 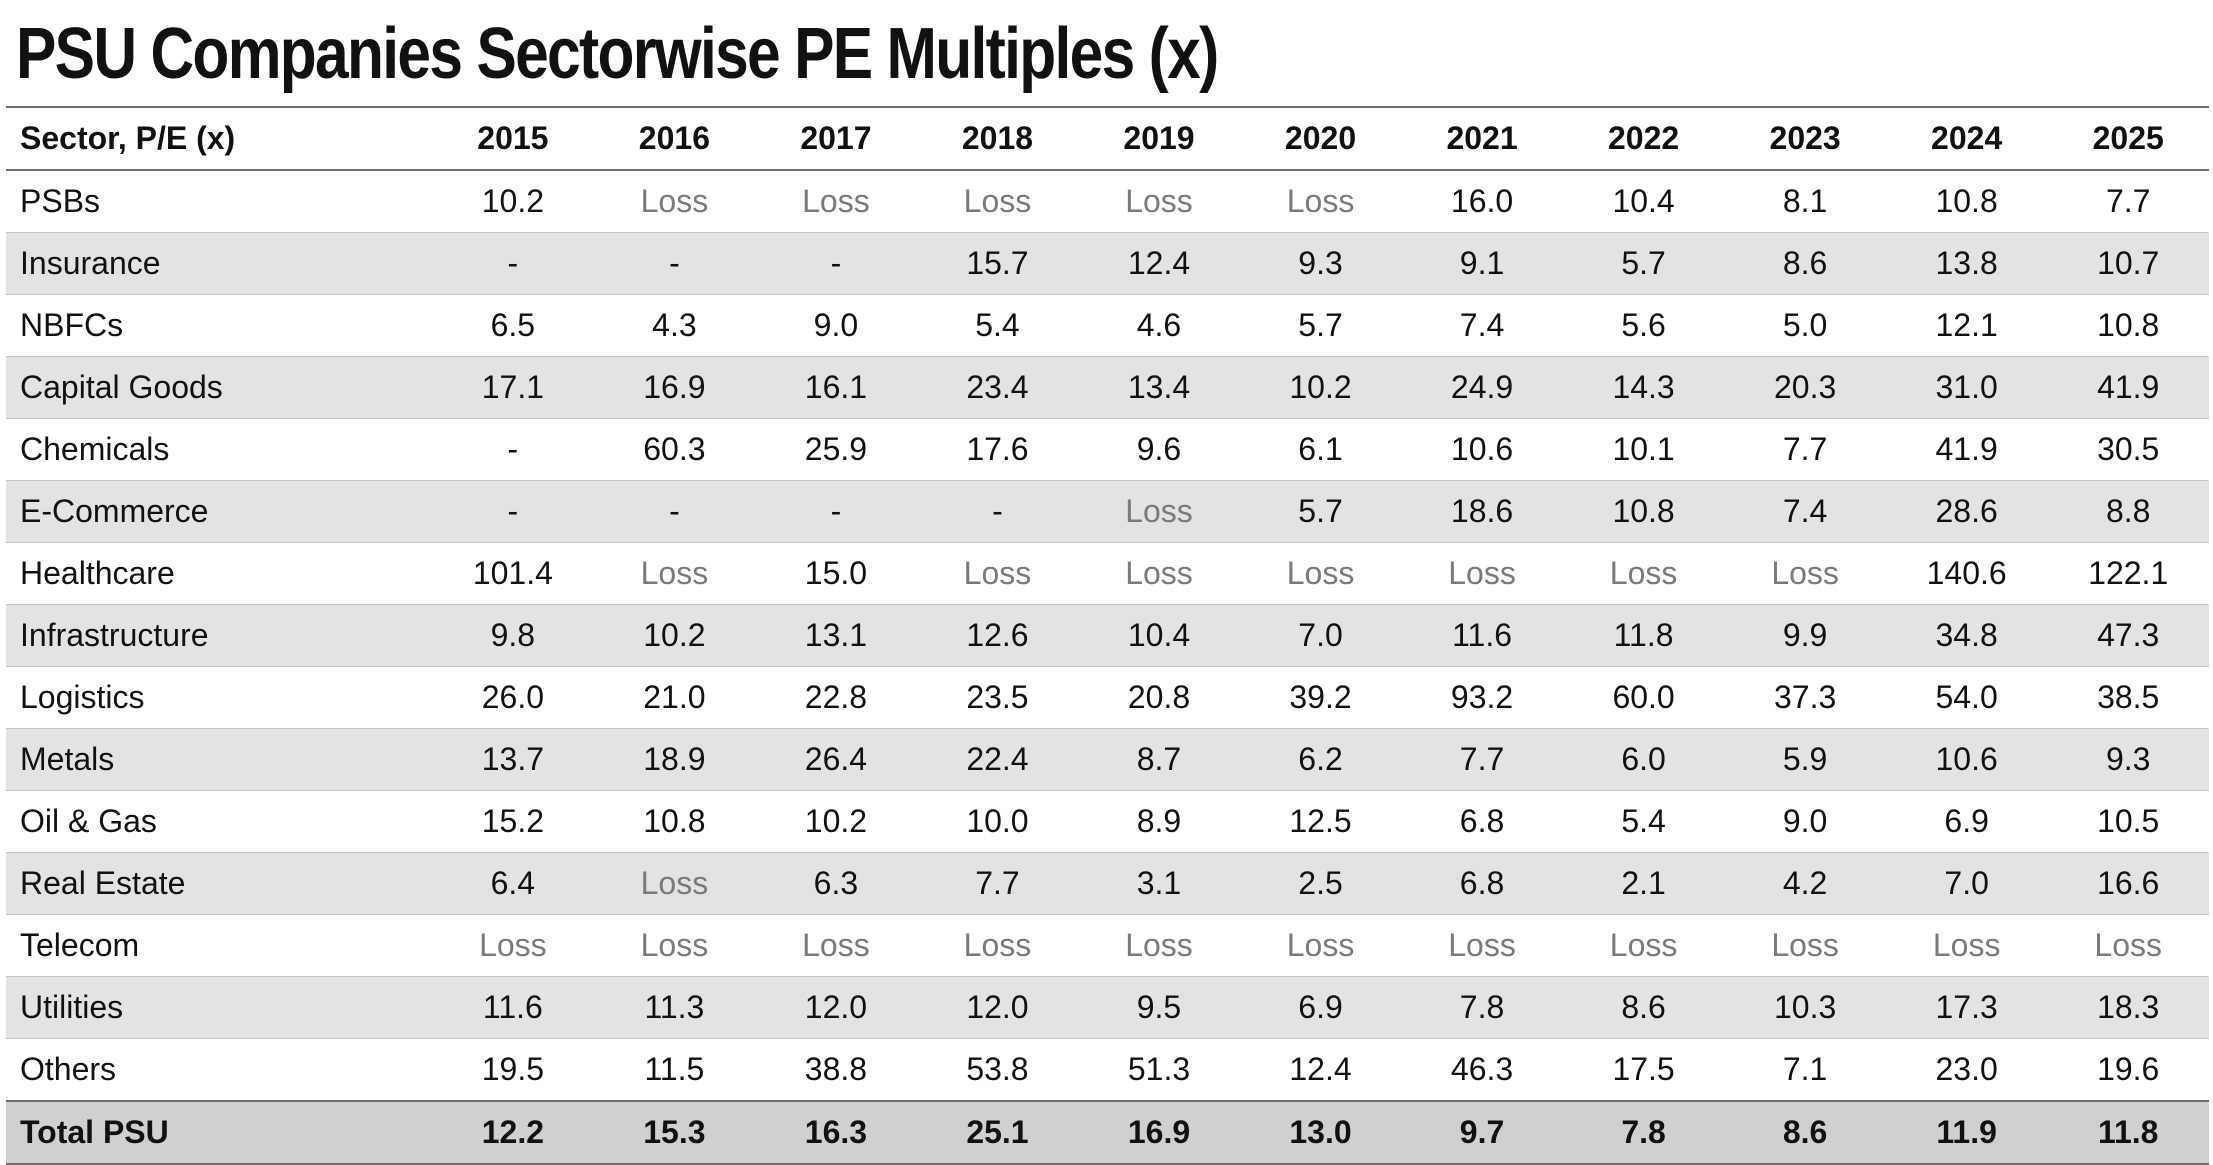 I want to click on pe-value-cell: 39.2, so click(x=1320, y=697).